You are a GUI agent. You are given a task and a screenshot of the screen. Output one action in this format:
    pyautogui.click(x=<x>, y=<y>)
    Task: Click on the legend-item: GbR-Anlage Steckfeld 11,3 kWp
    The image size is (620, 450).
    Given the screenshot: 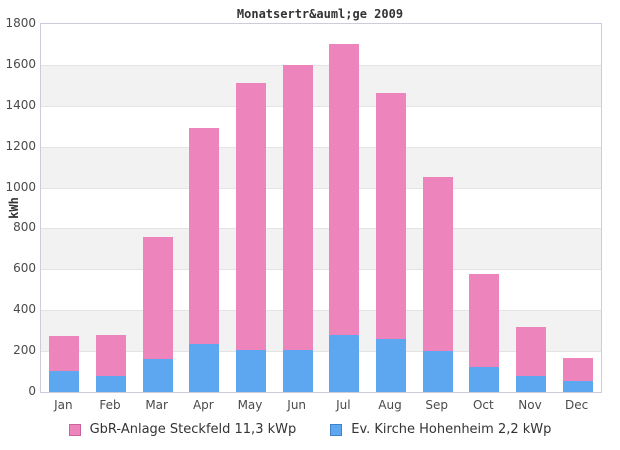 What is the action you would take?
    pyautogui.click(x=182, y=429)
    